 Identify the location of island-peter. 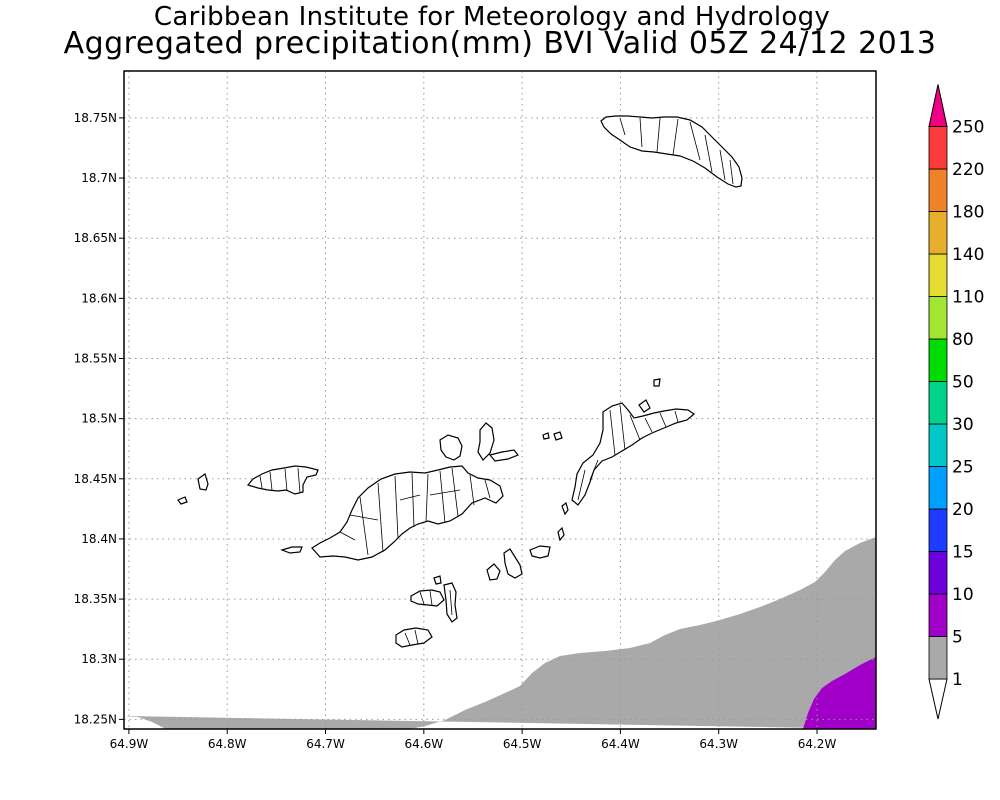
(450, 602).